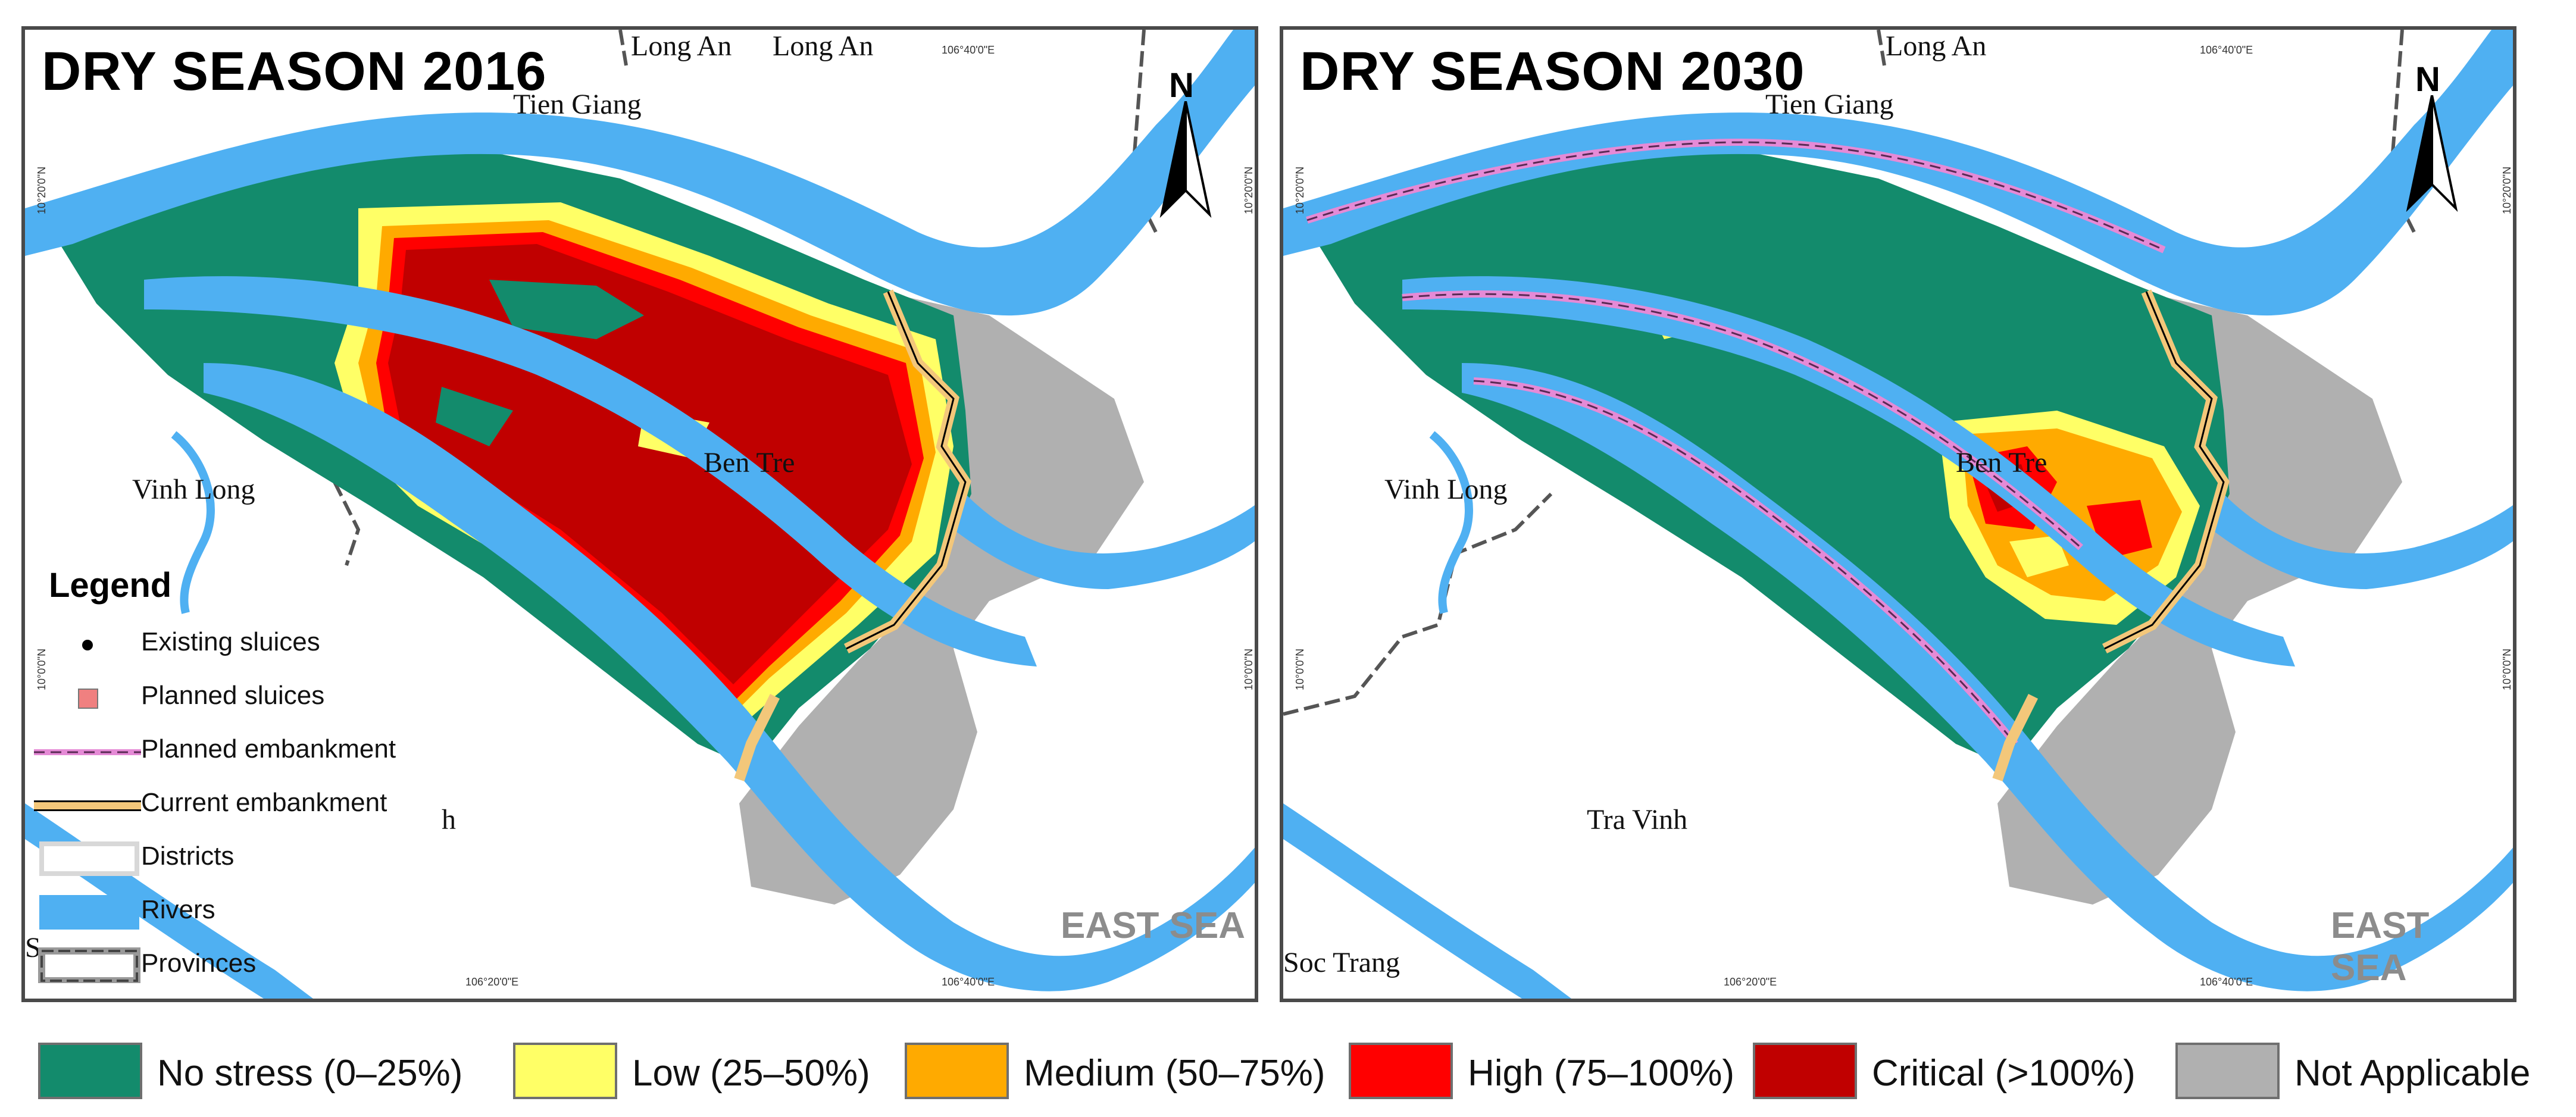 The width and height of the screenshot is (2576, 1117). Describe the element at coordinates (188, 856) in the screenshot. I see `legend-label: Districts` at that location.